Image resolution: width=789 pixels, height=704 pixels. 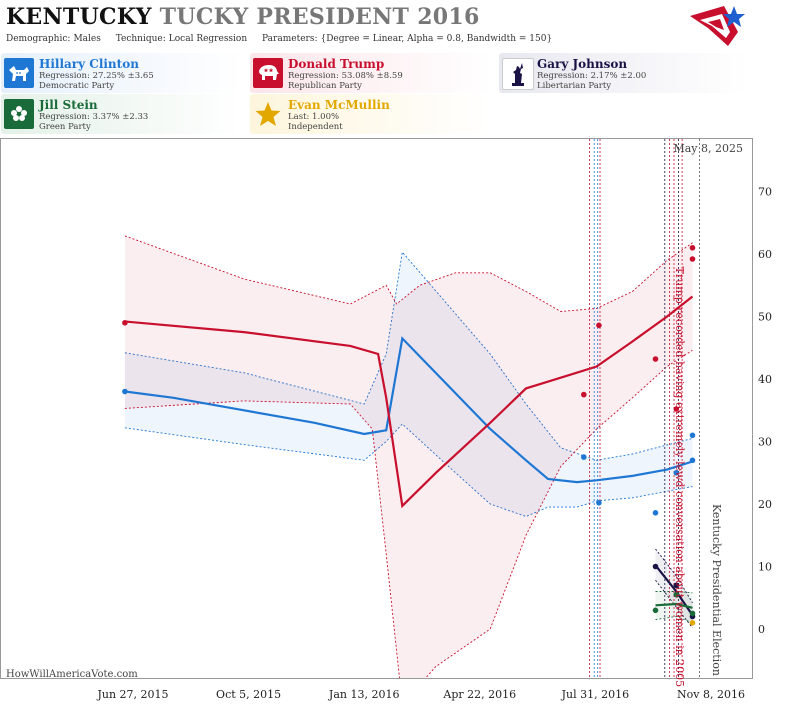 What do you see at coordinates (268, 114) in the screenshot?
I see `star-icon` at bounding box center [268, 114].